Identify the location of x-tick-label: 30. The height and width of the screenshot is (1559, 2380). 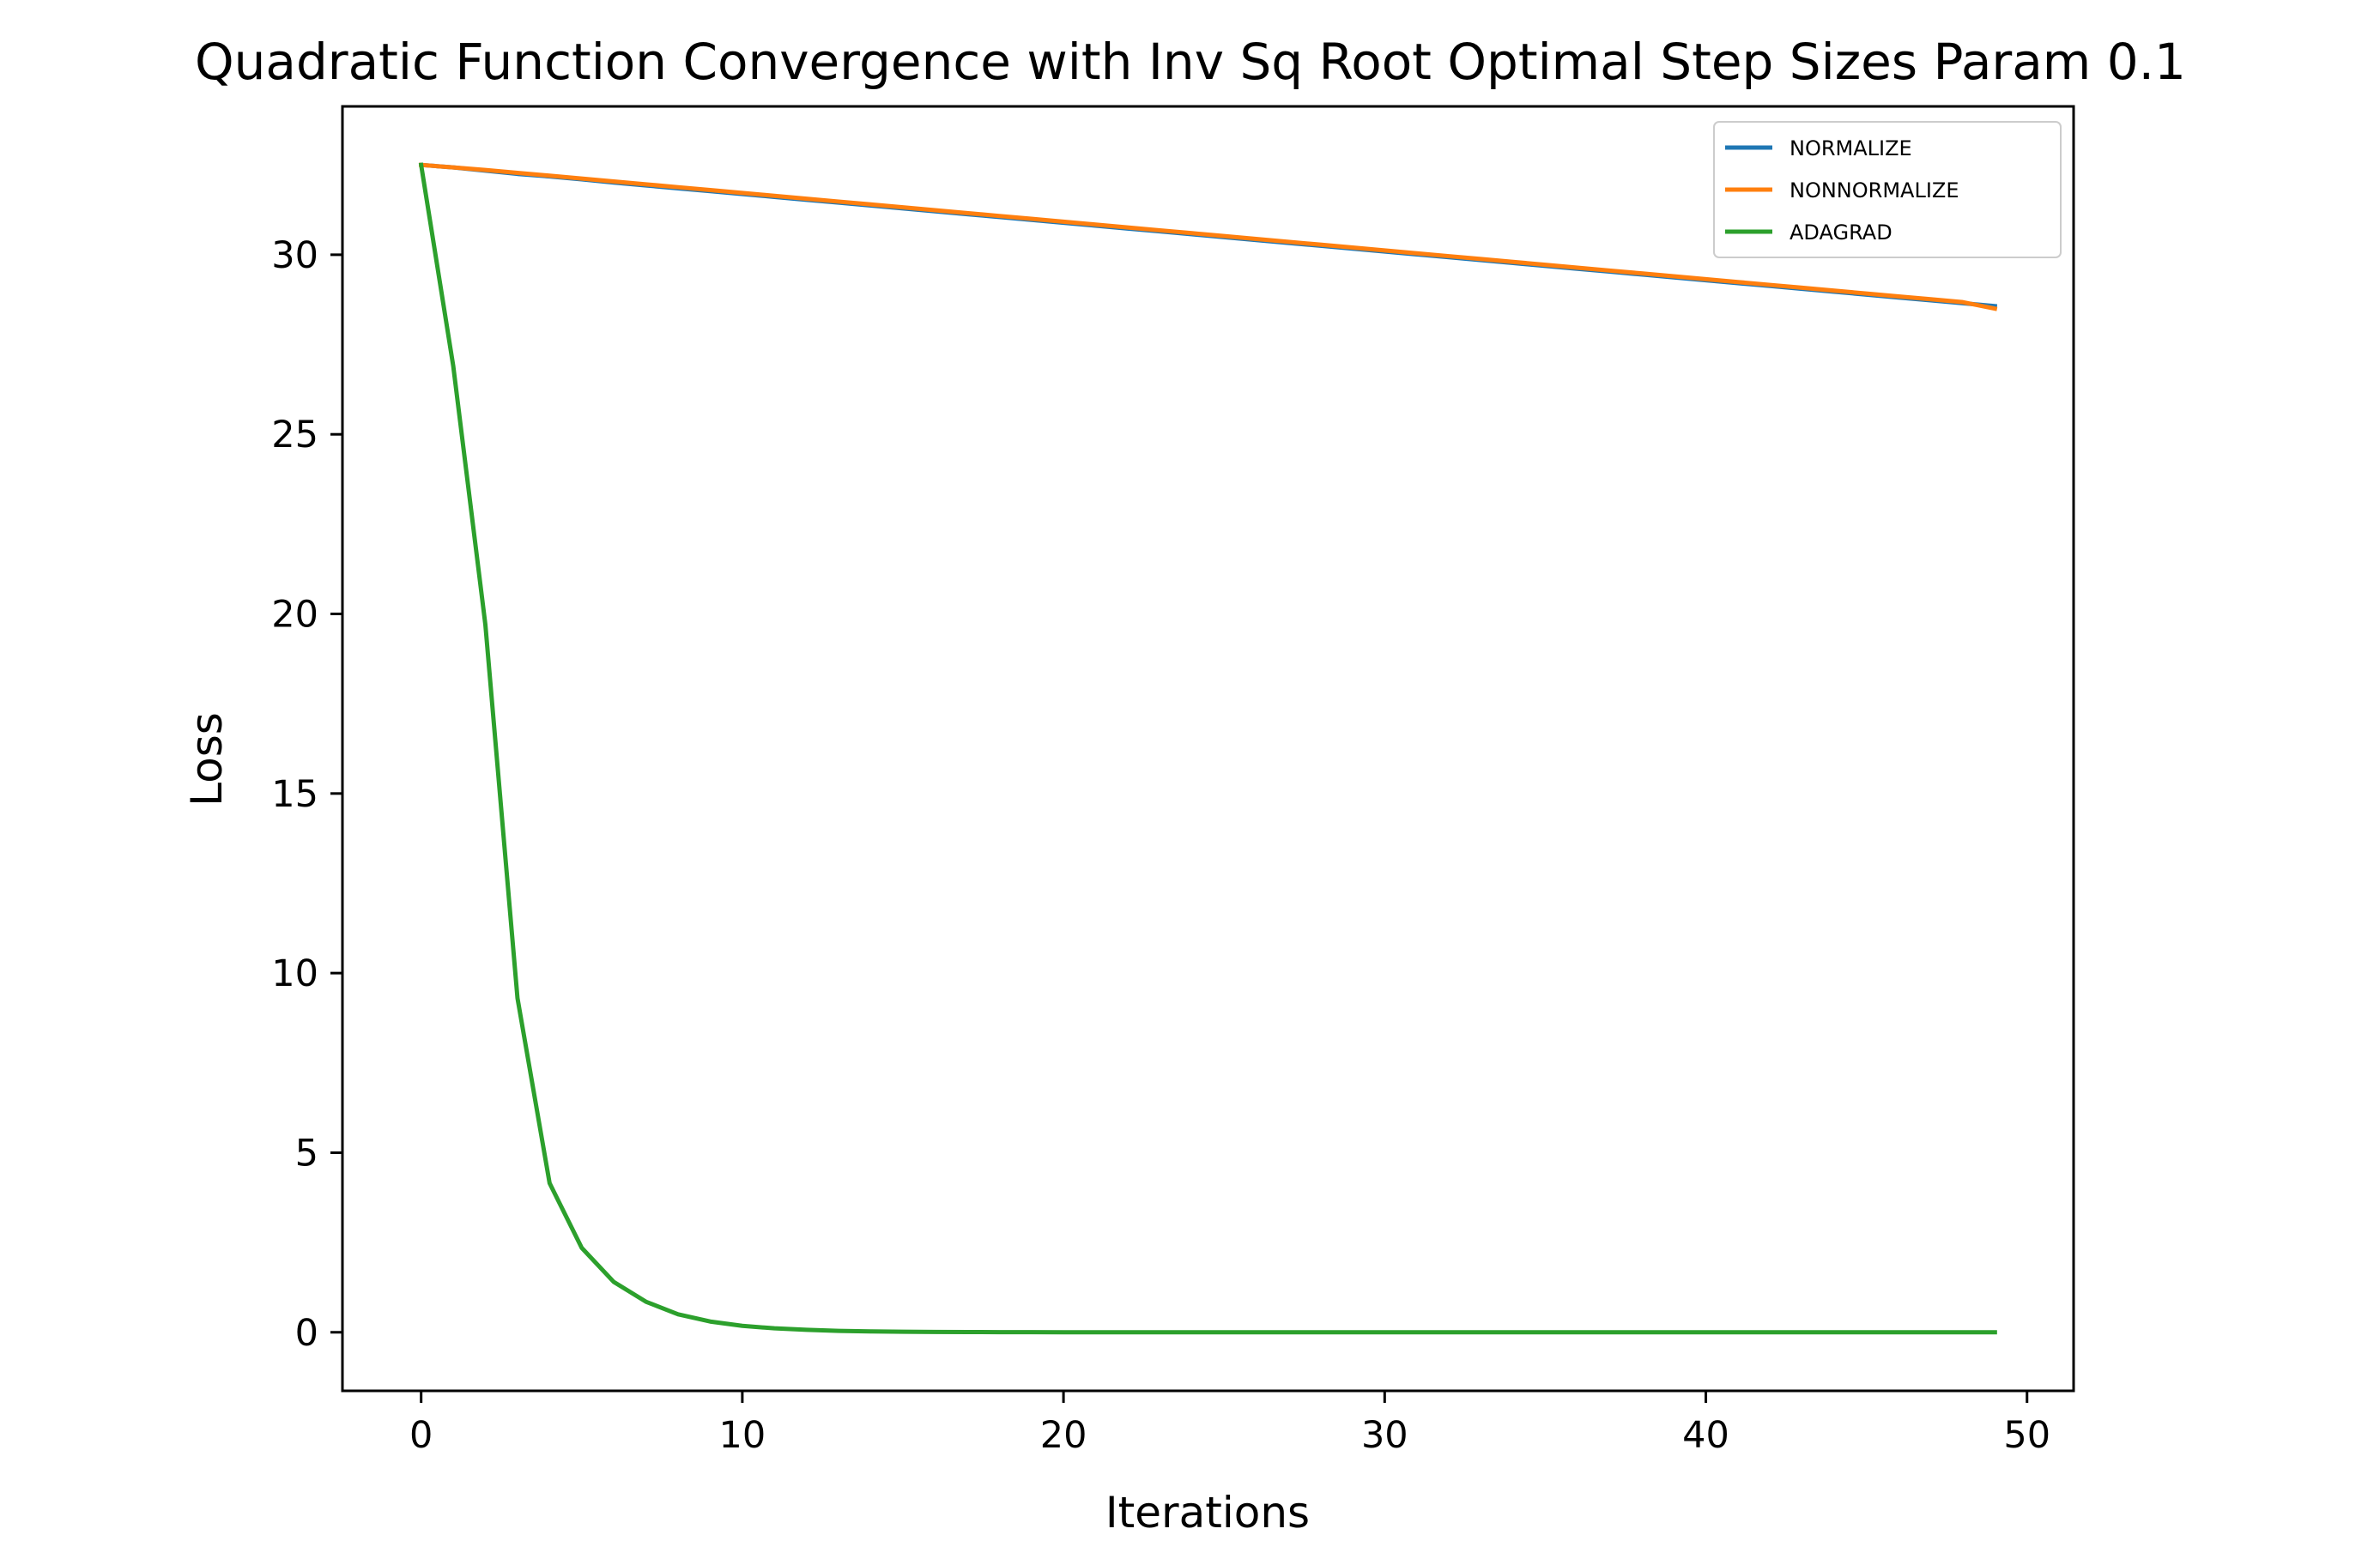
(1385, 1436).